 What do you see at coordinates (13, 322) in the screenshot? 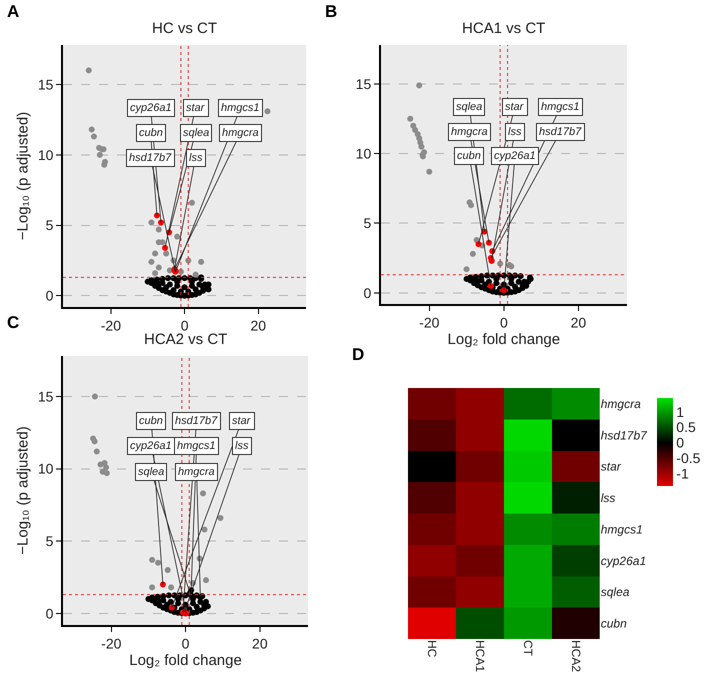
I see `text: C` at bounding box center [13, 322].